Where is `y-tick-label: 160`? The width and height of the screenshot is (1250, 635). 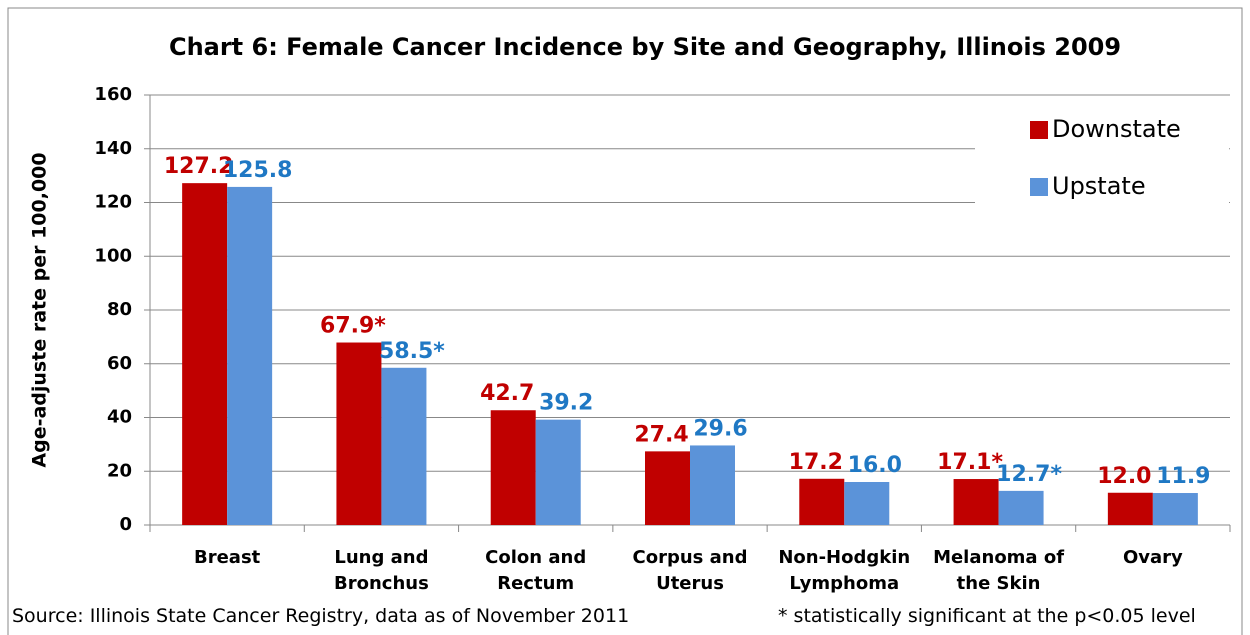 y-tick-label: 160 is located at coordinates (113, 94).